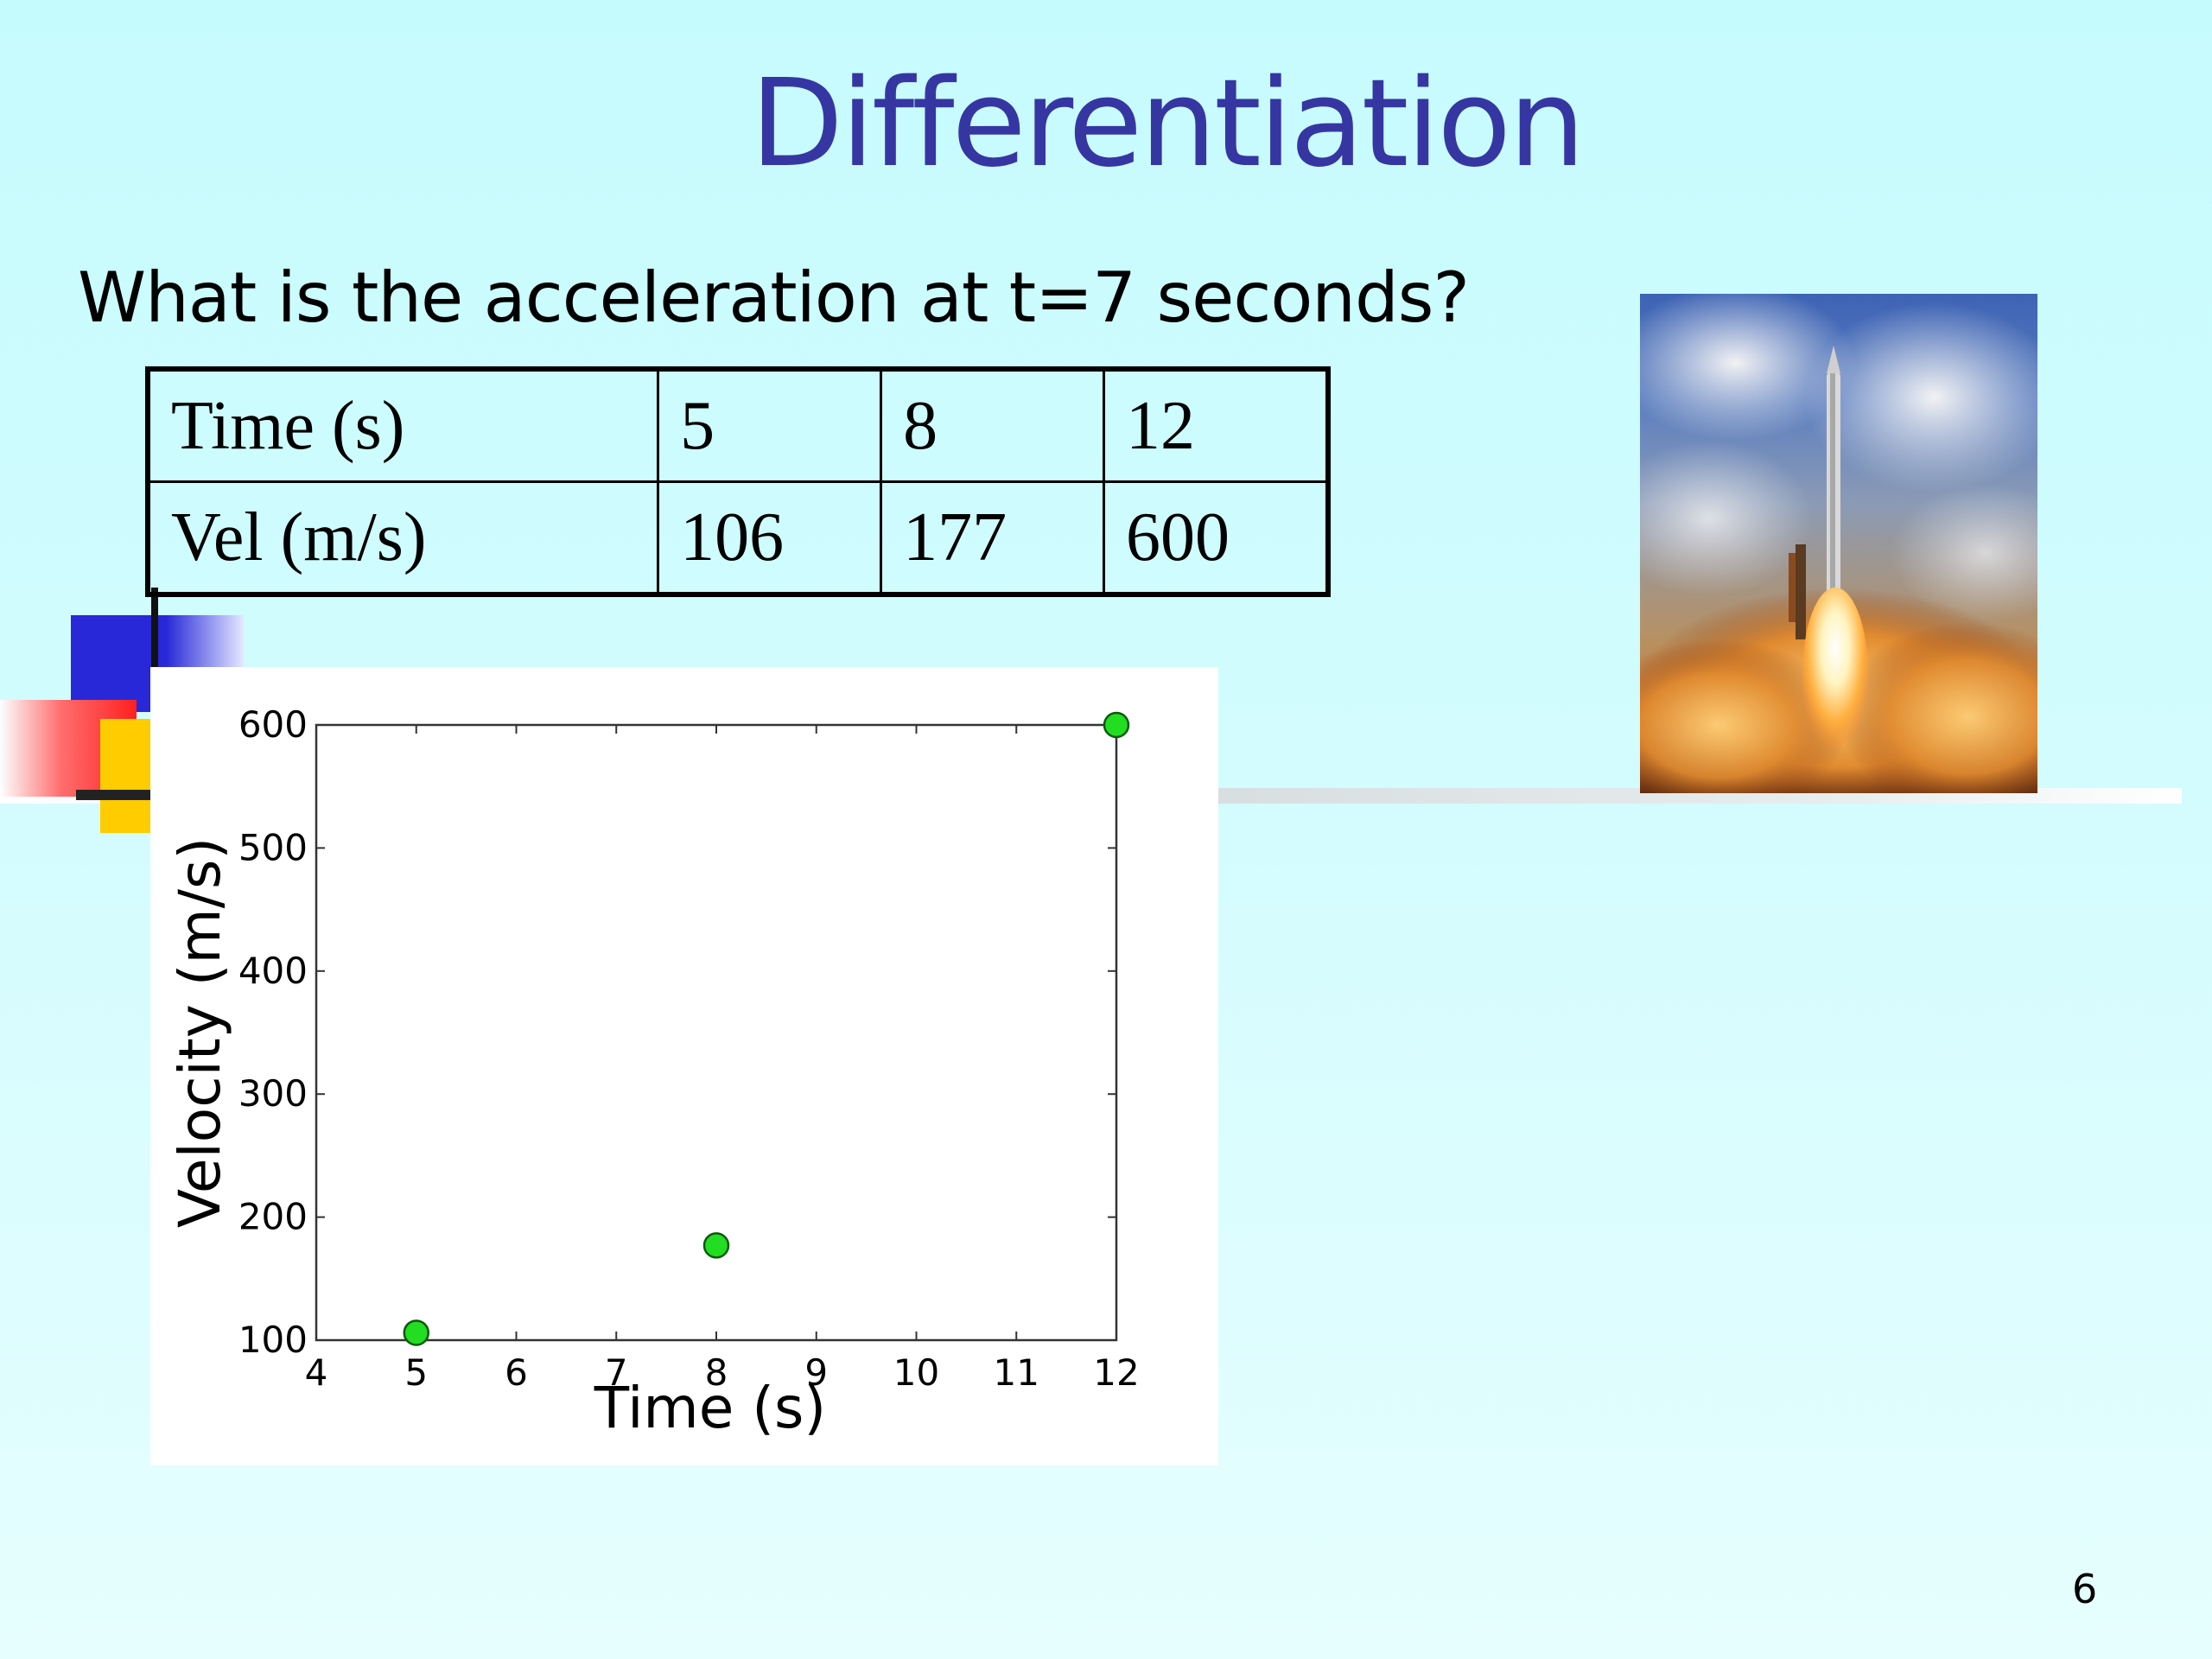  I want to click on rocket-icon, so click(1838, 543).